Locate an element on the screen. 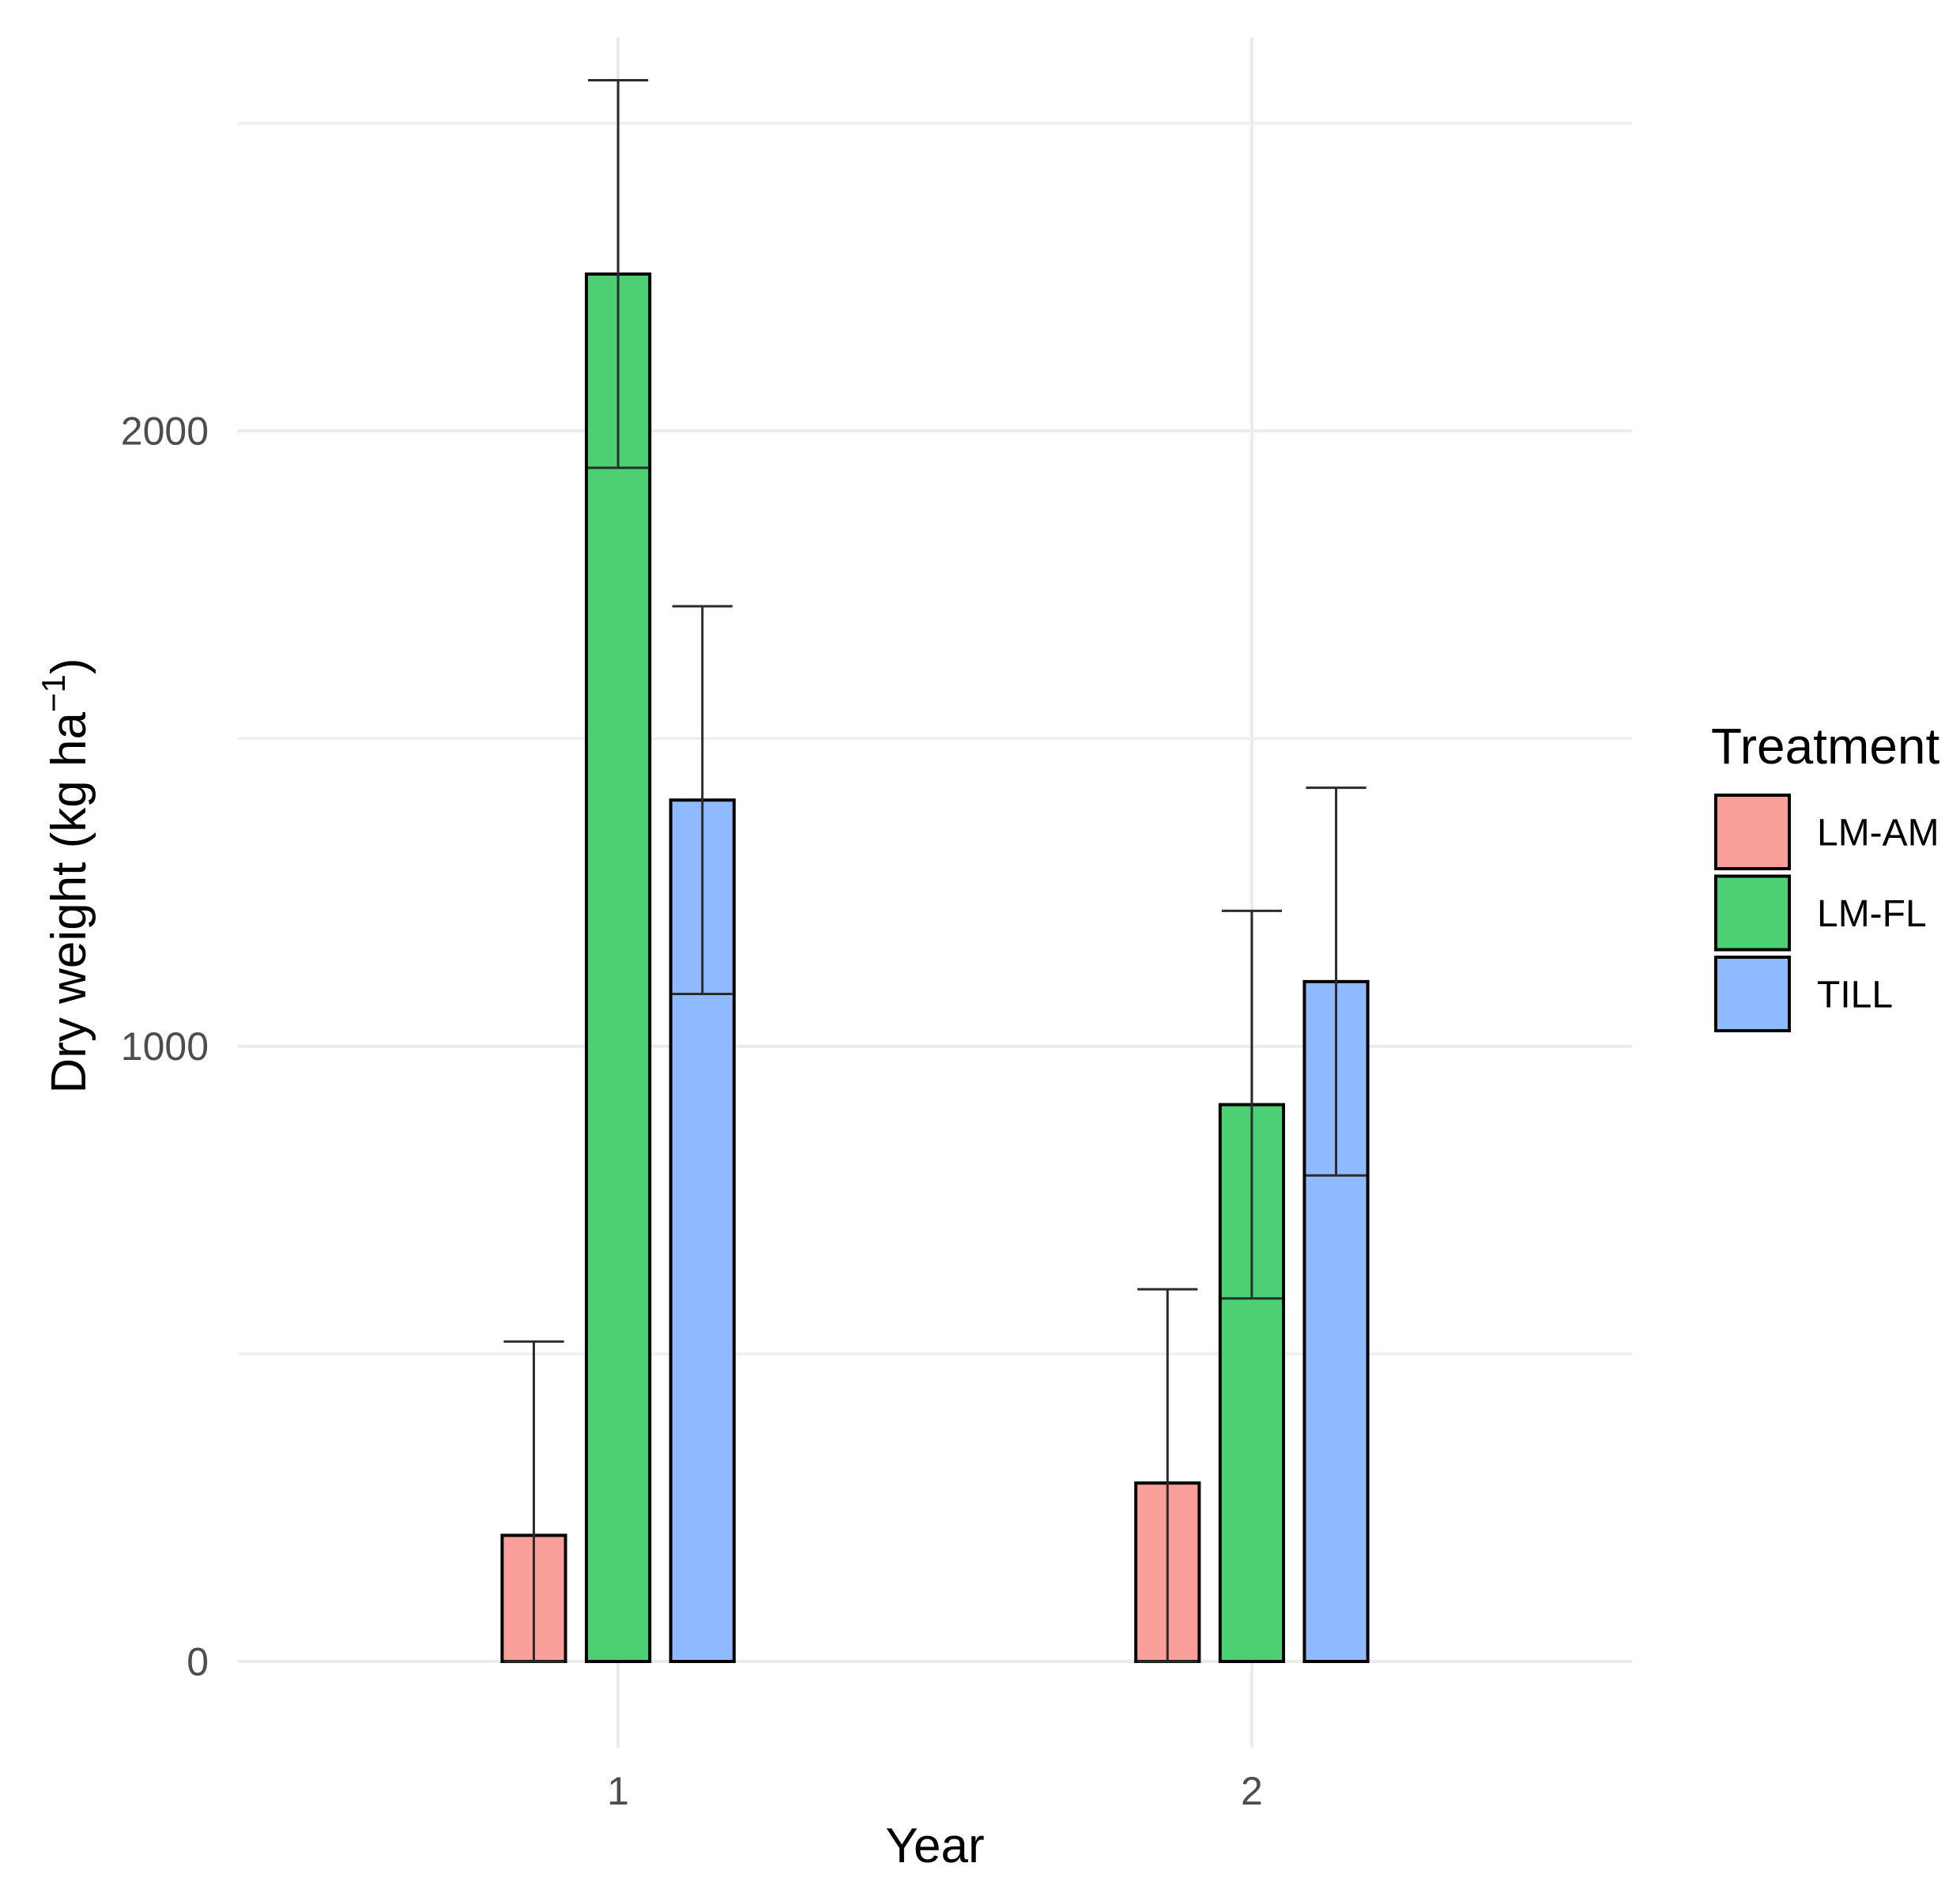 Image resolution: width=1960 pixels, height=1897 pixels. y-axis-title-suffix: ) is located at coordinates (69, 666).